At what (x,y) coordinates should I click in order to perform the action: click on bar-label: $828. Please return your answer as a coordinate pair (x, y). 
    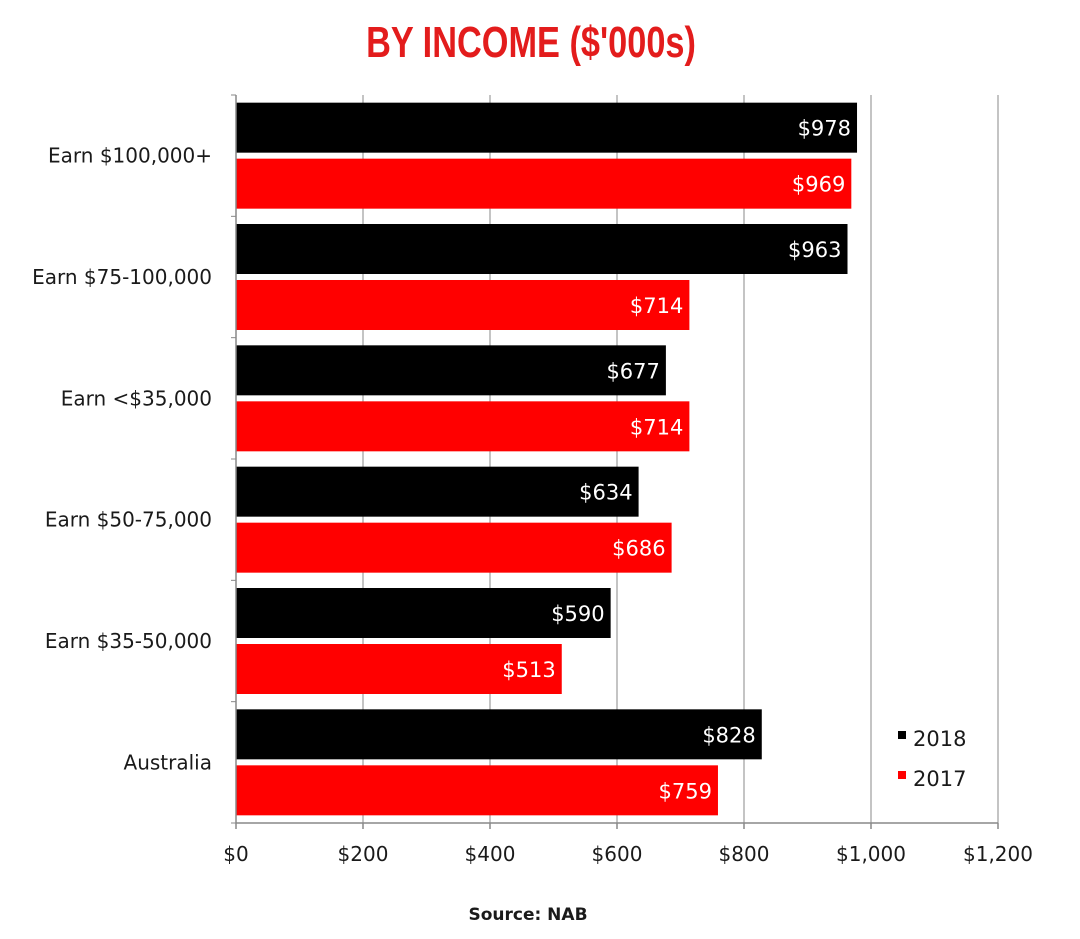
    Looking at the image, I should click on (728, 735).